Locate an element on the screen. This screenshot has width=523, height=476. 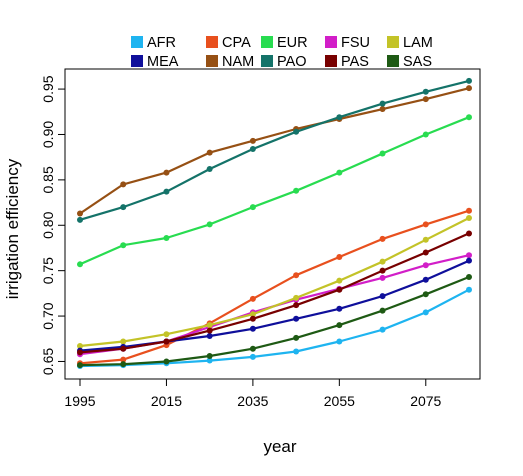
legend-label: LAM is located at coordinates (418, 43).